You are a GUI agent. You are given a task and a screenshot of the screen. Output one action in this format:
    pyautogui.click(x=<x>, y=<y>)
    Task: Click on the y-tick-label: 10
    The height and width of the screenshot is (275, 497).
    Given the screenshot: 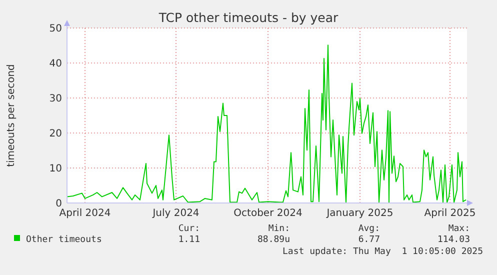 What is the action you would take?
    pyautogui.click(x=55, y=169)
    